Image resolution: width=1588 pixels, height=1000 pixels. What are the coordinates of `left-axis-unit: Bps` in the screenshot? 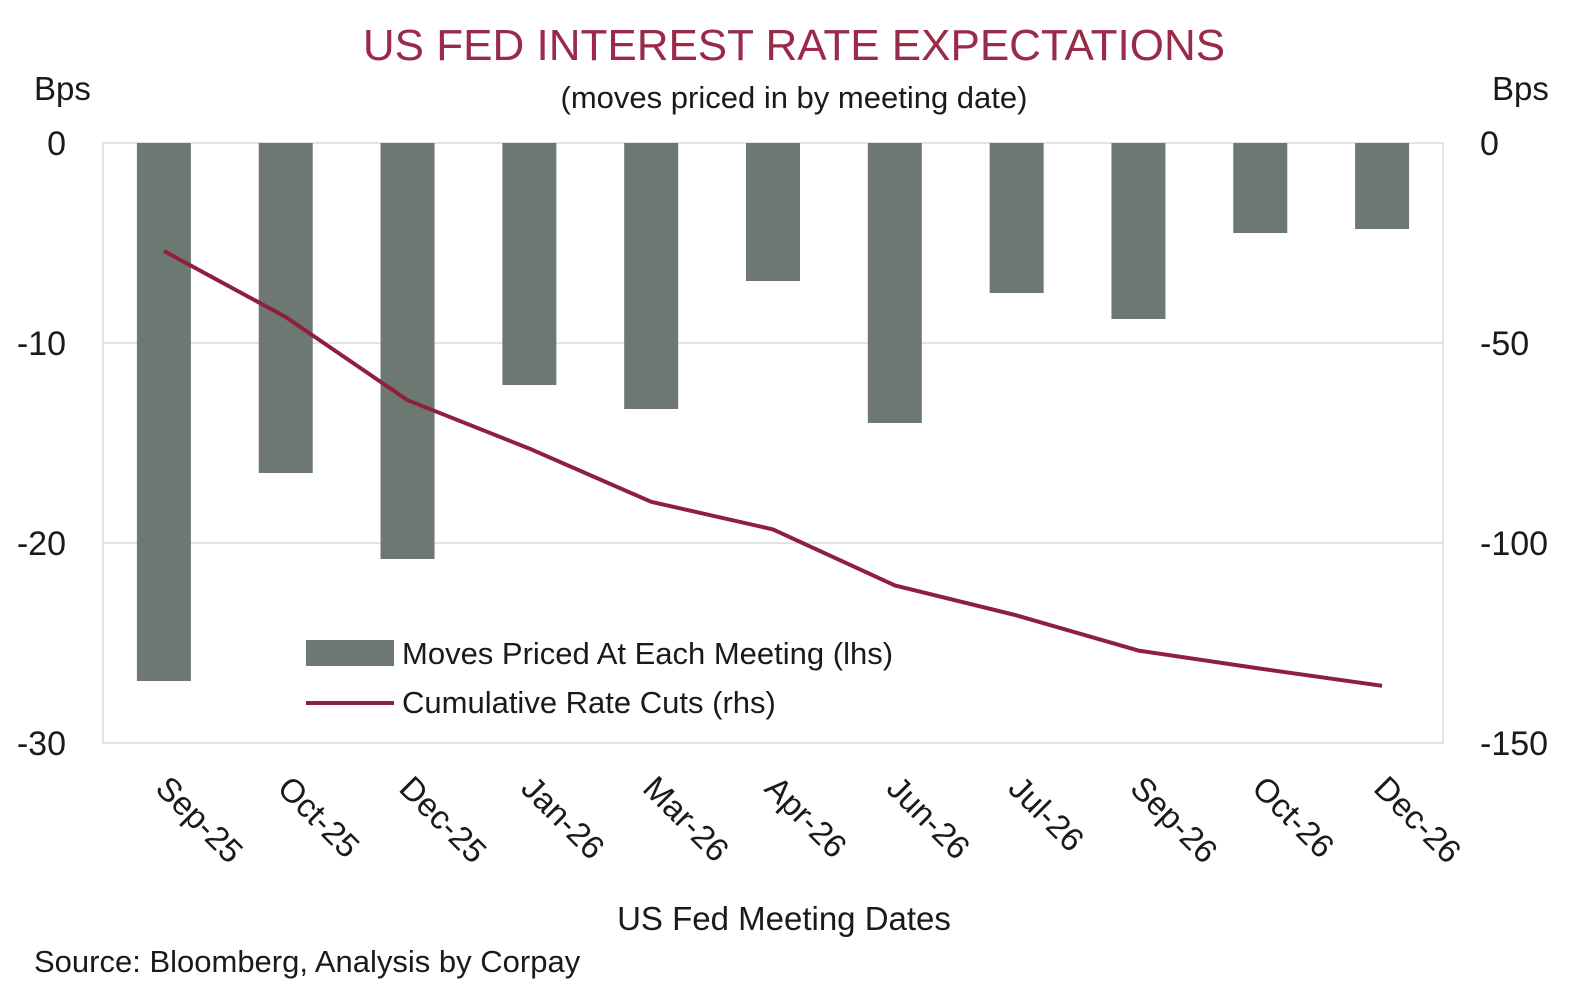 It's located at (62, 88).